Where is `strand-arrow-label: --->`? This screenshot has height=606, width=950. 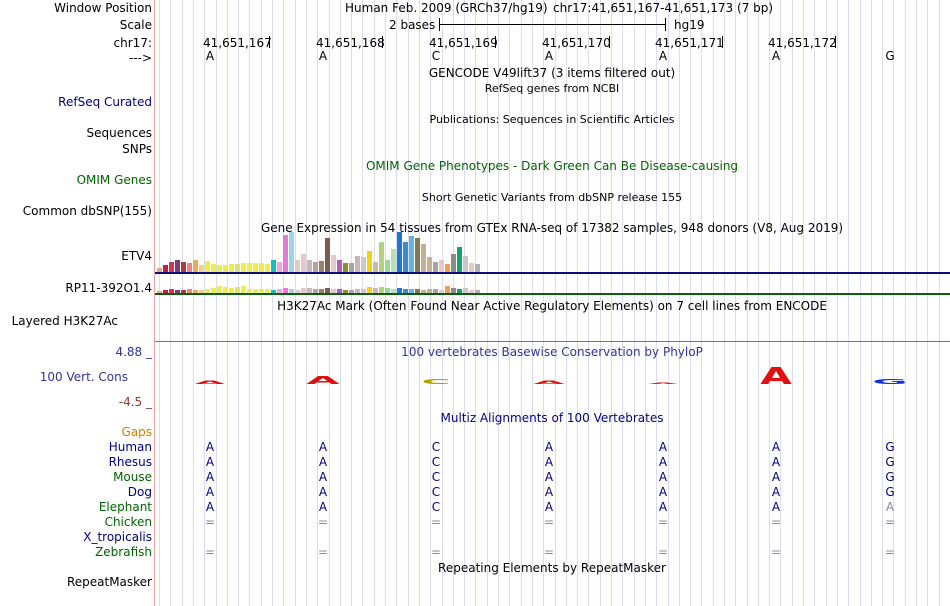 strand-arrow-label: ---> is located at coordinates (140, 58).